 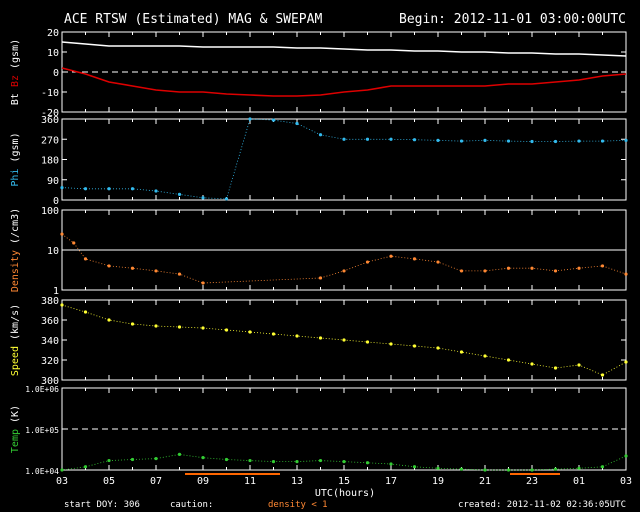 What do you see at coordinates (344, 49) in the screenshot?
I see `series-line-bt-bz-bt` at bounding box center [344, 49].